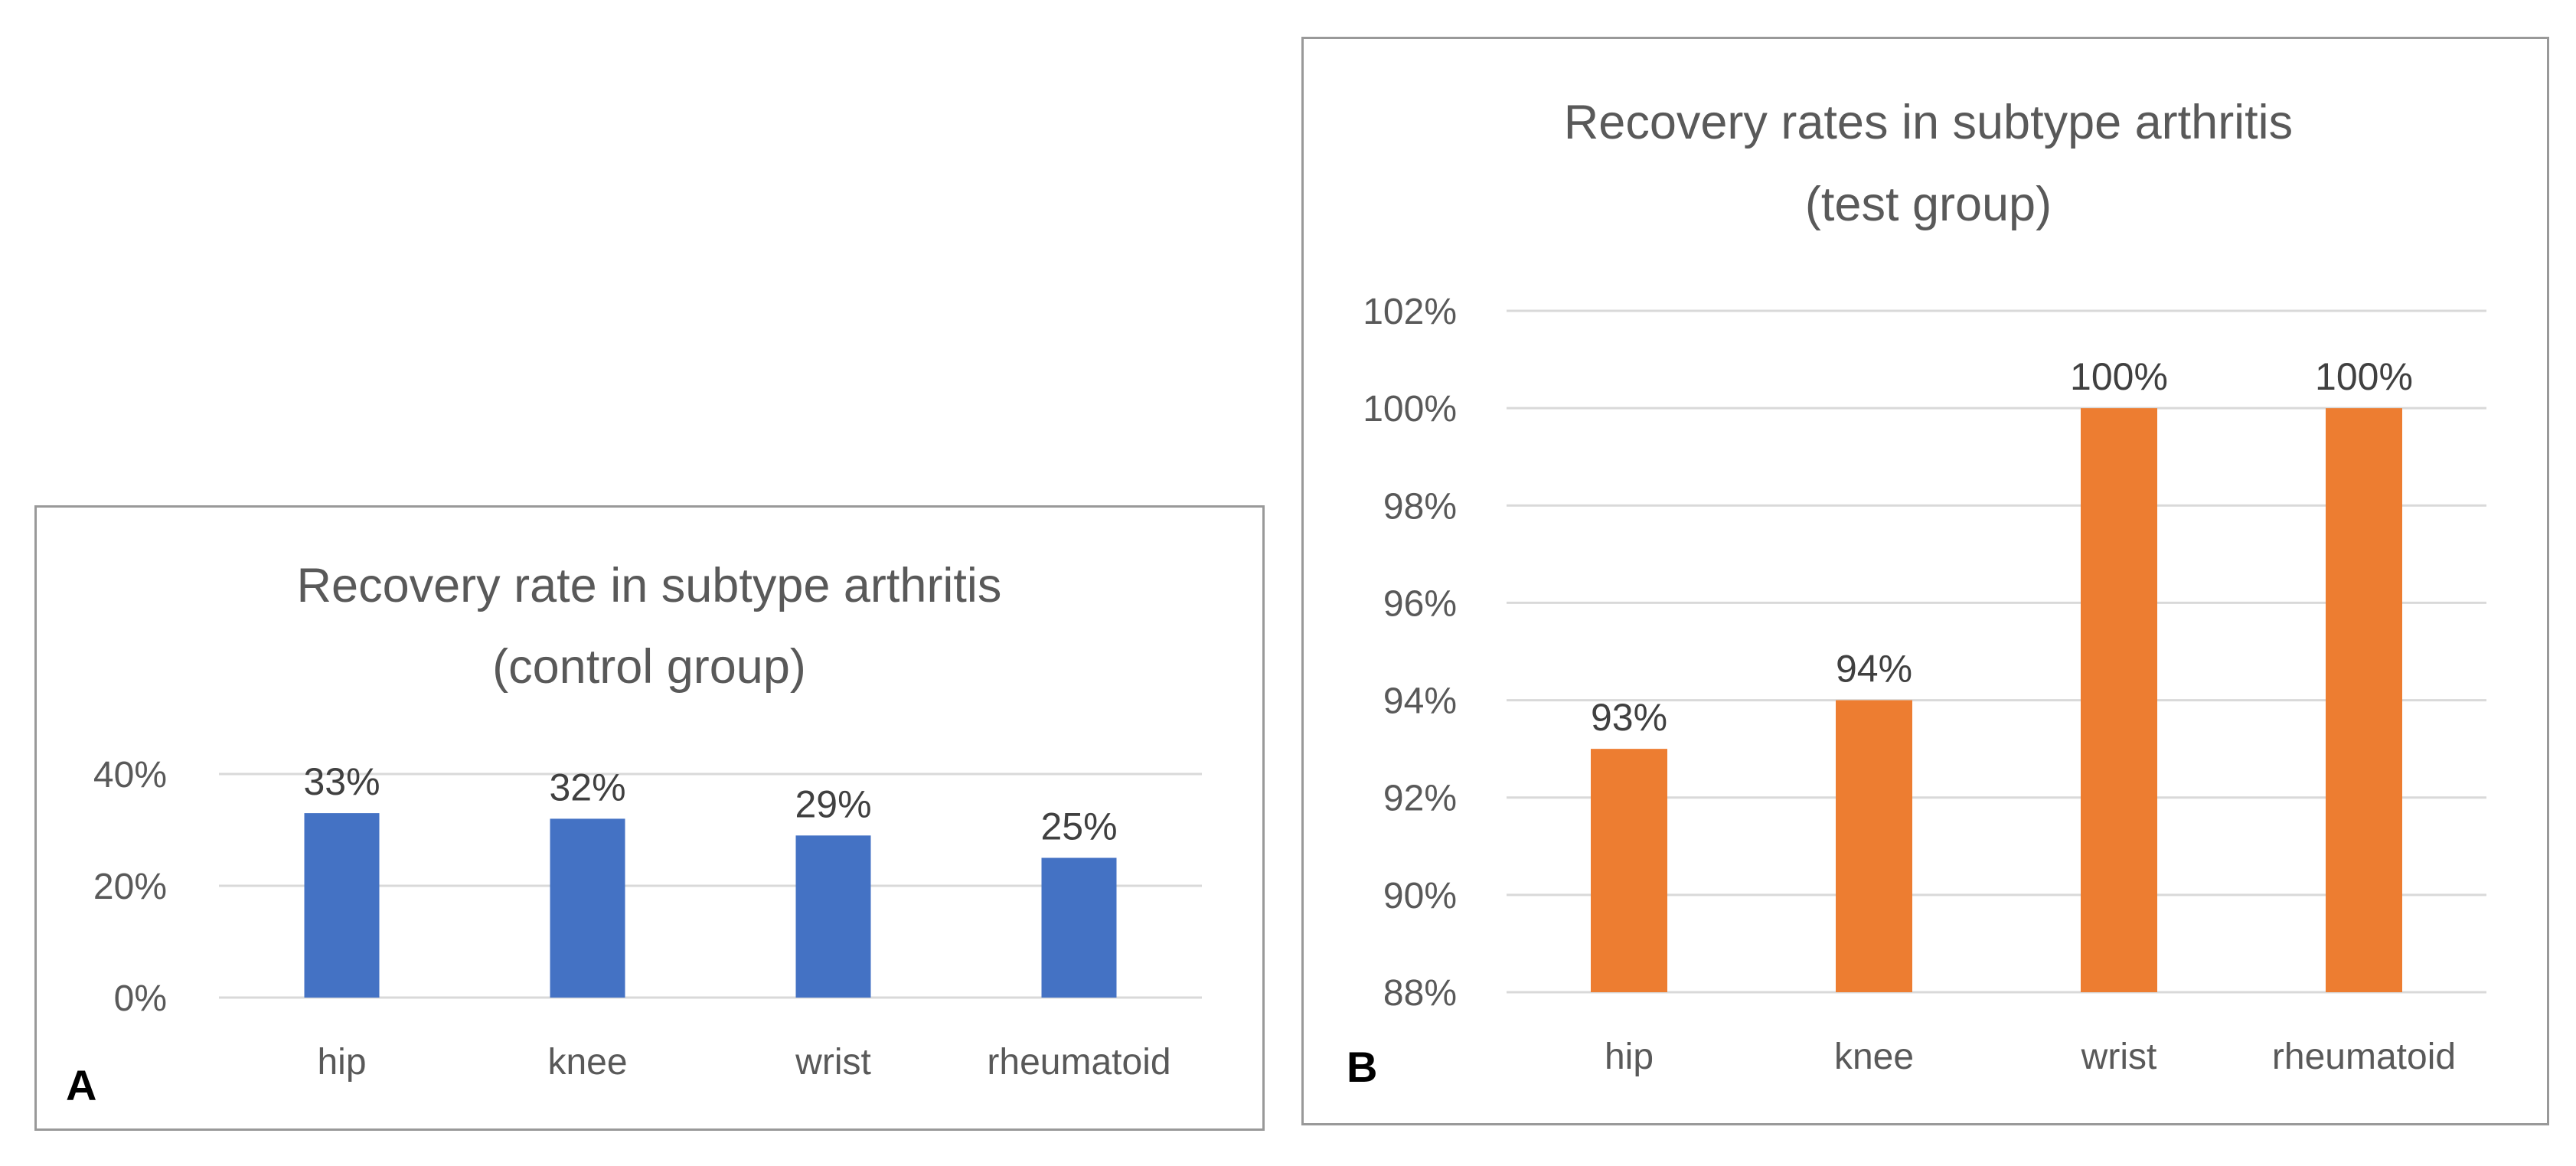 The width and height of the screenshot is (2576, 1166). I want to click on chart-a-title-line-1: (control group), so click(649, 667).